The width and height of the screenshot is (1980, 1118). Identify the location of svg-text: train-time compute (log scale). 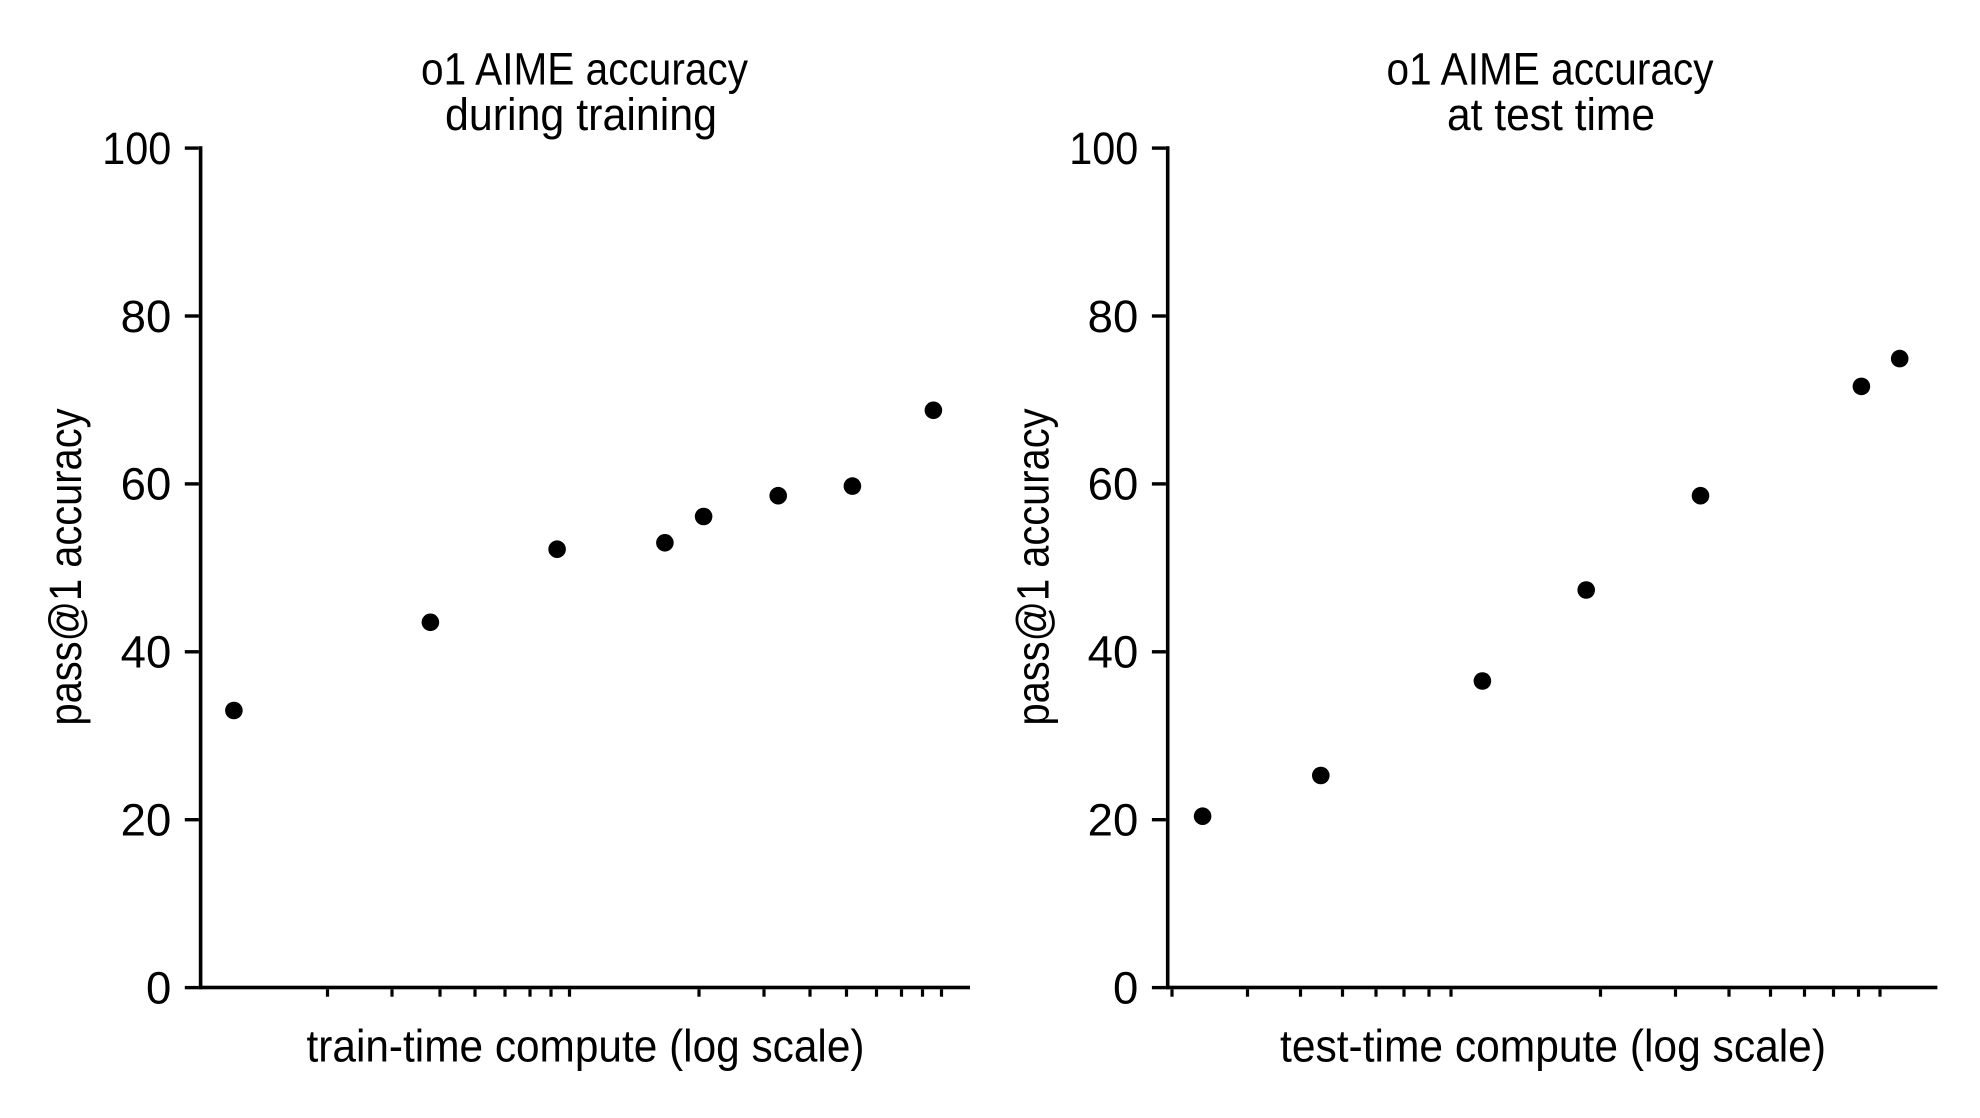
(586, 1045).